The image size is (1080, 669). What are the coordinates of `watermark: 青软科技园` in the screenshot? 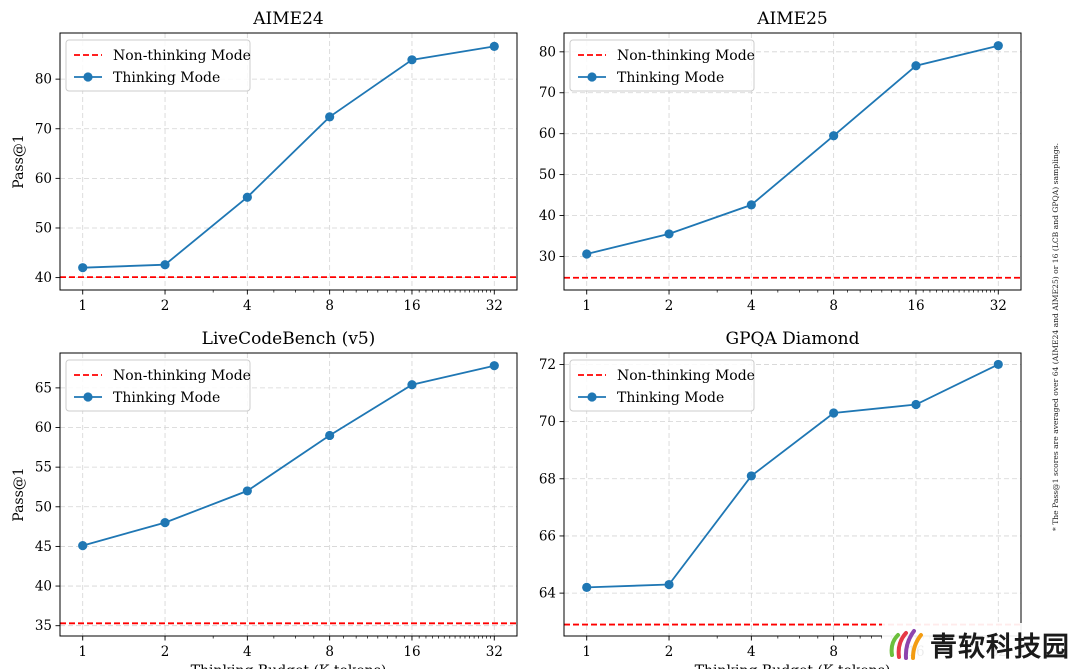 It's located at (975, 643).